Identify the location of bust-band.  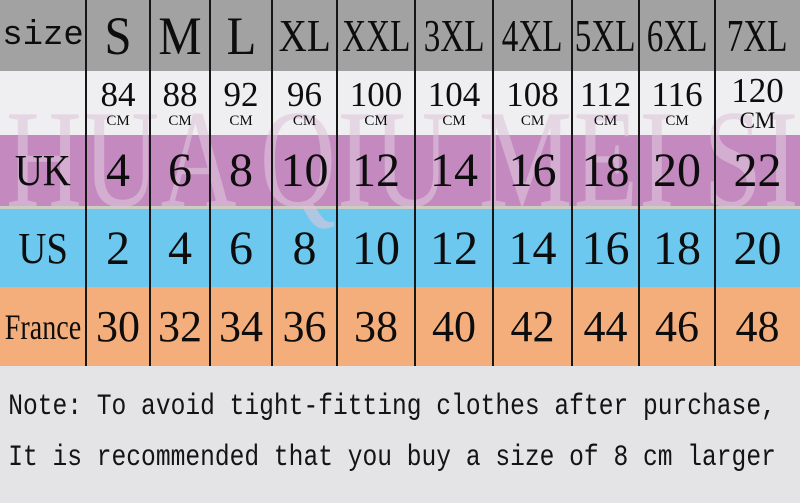
(400, 103).